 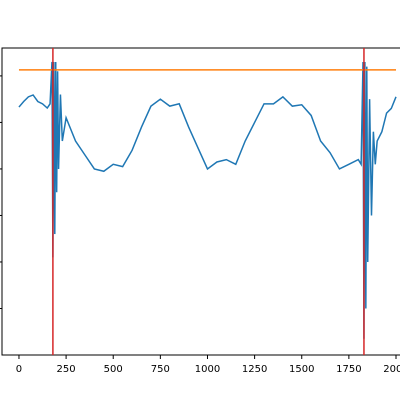 What do you see at coordinates (301, 369) in the screenshot?
I see `x-tick-label: 1500` at bounding box center [301, 369].